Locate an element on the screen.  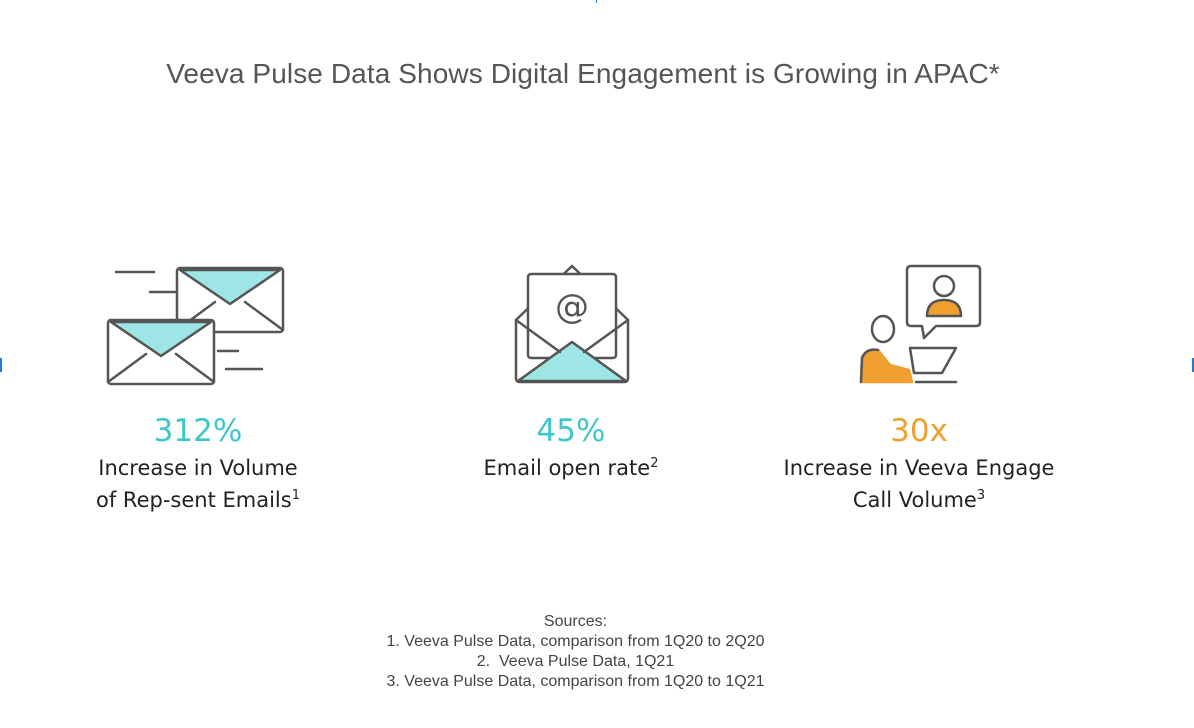
open-envelope-at-icon: @ is located at coordinates (572, 324).